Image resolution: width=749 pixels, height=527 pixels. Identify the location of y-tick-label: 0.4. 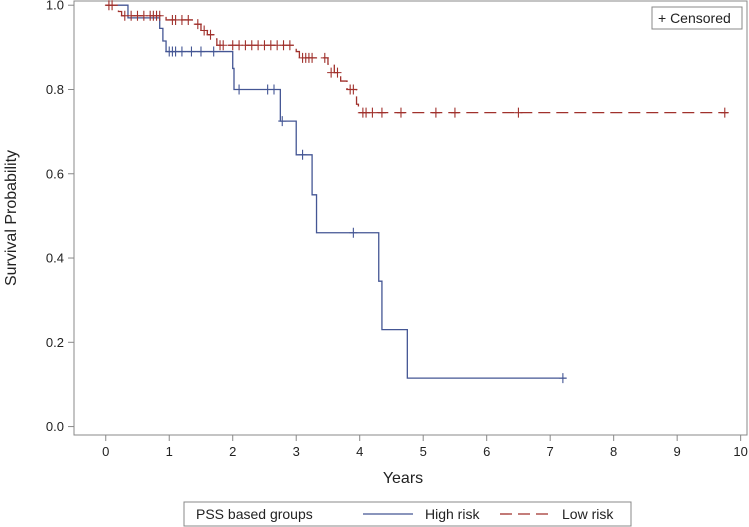
(55, 258).